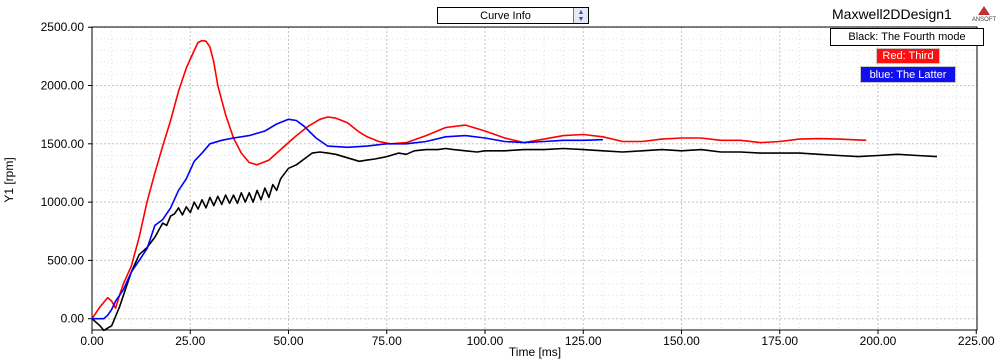 The height and width of the screenshot is (360, 1006). I want to click on x-tick-label: 25.00, so click(190, 341).